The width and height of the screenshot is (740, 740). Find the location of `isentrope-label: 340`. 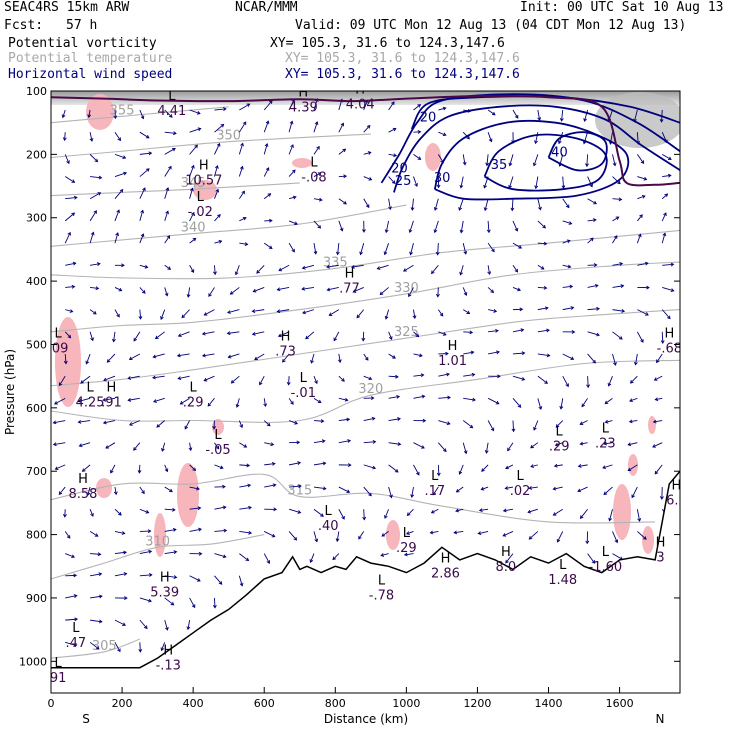

isentrope-label: 340 is located at coordinates (193, 228).